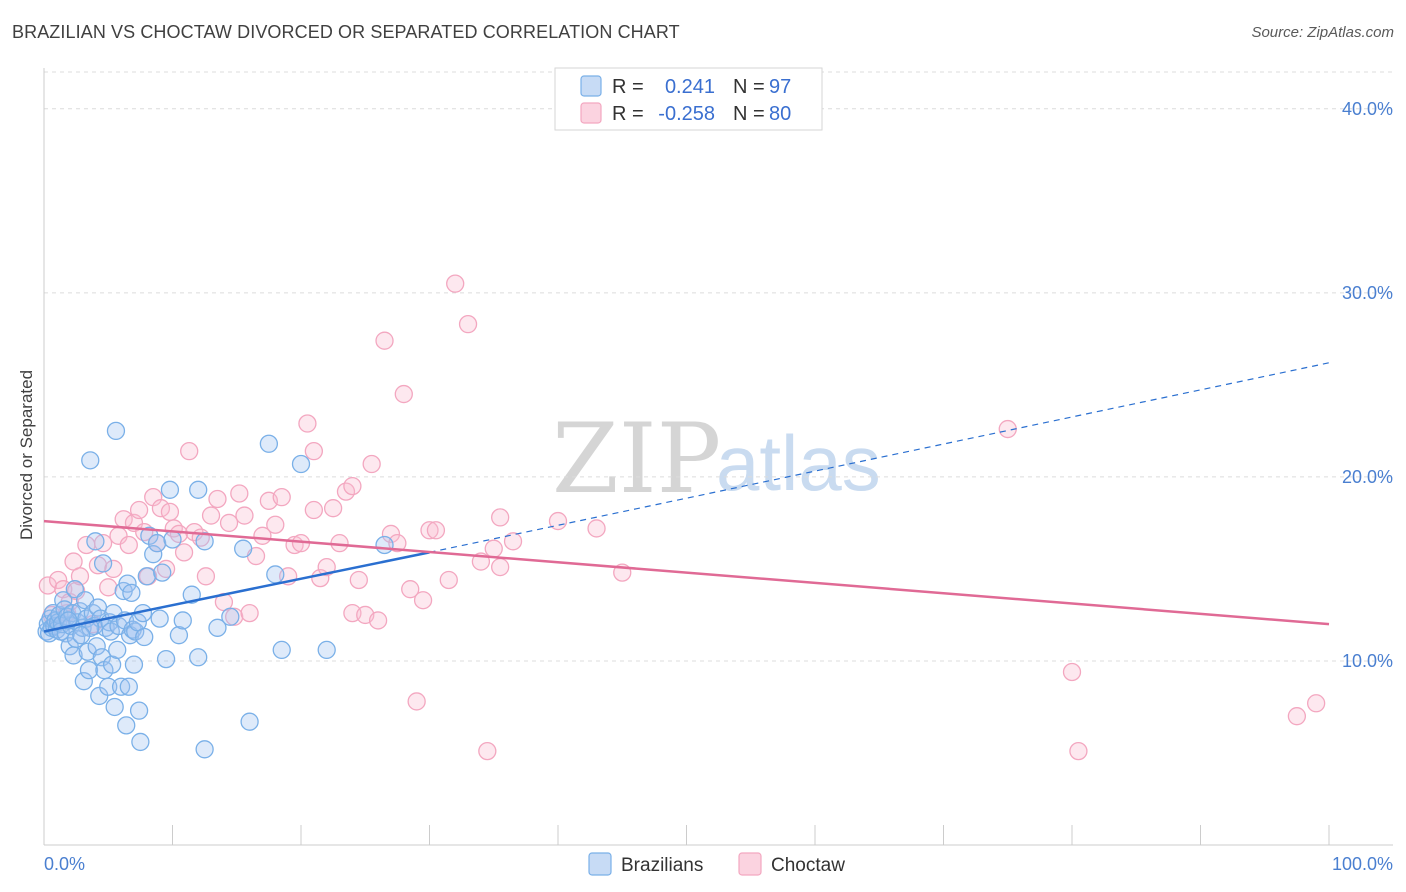 The width and height of the screenshot is (1406, 892). What do you see at coordinates (591, 113) in the screenshot?
I see `legend-swatch-choctaw` at bounding box center [591, 113].